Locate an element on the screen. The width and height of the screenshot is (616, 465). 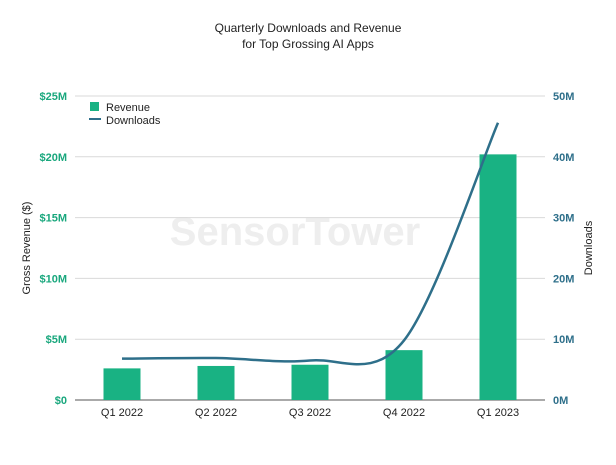
chart-title: Quarterly Downloads and Revenue is located at coordinates (308, 28).